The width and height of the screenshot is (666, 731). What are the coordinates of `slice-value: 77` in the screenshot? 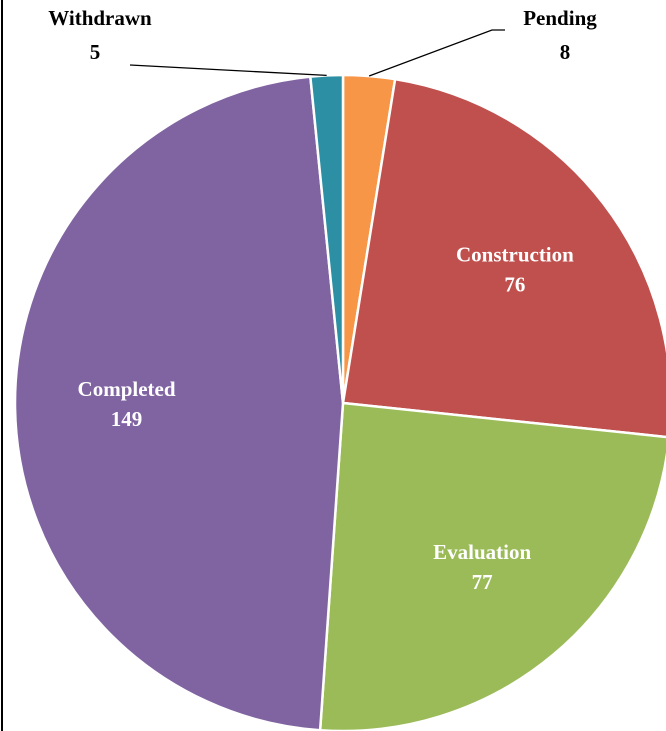 It's located at (482, 582).